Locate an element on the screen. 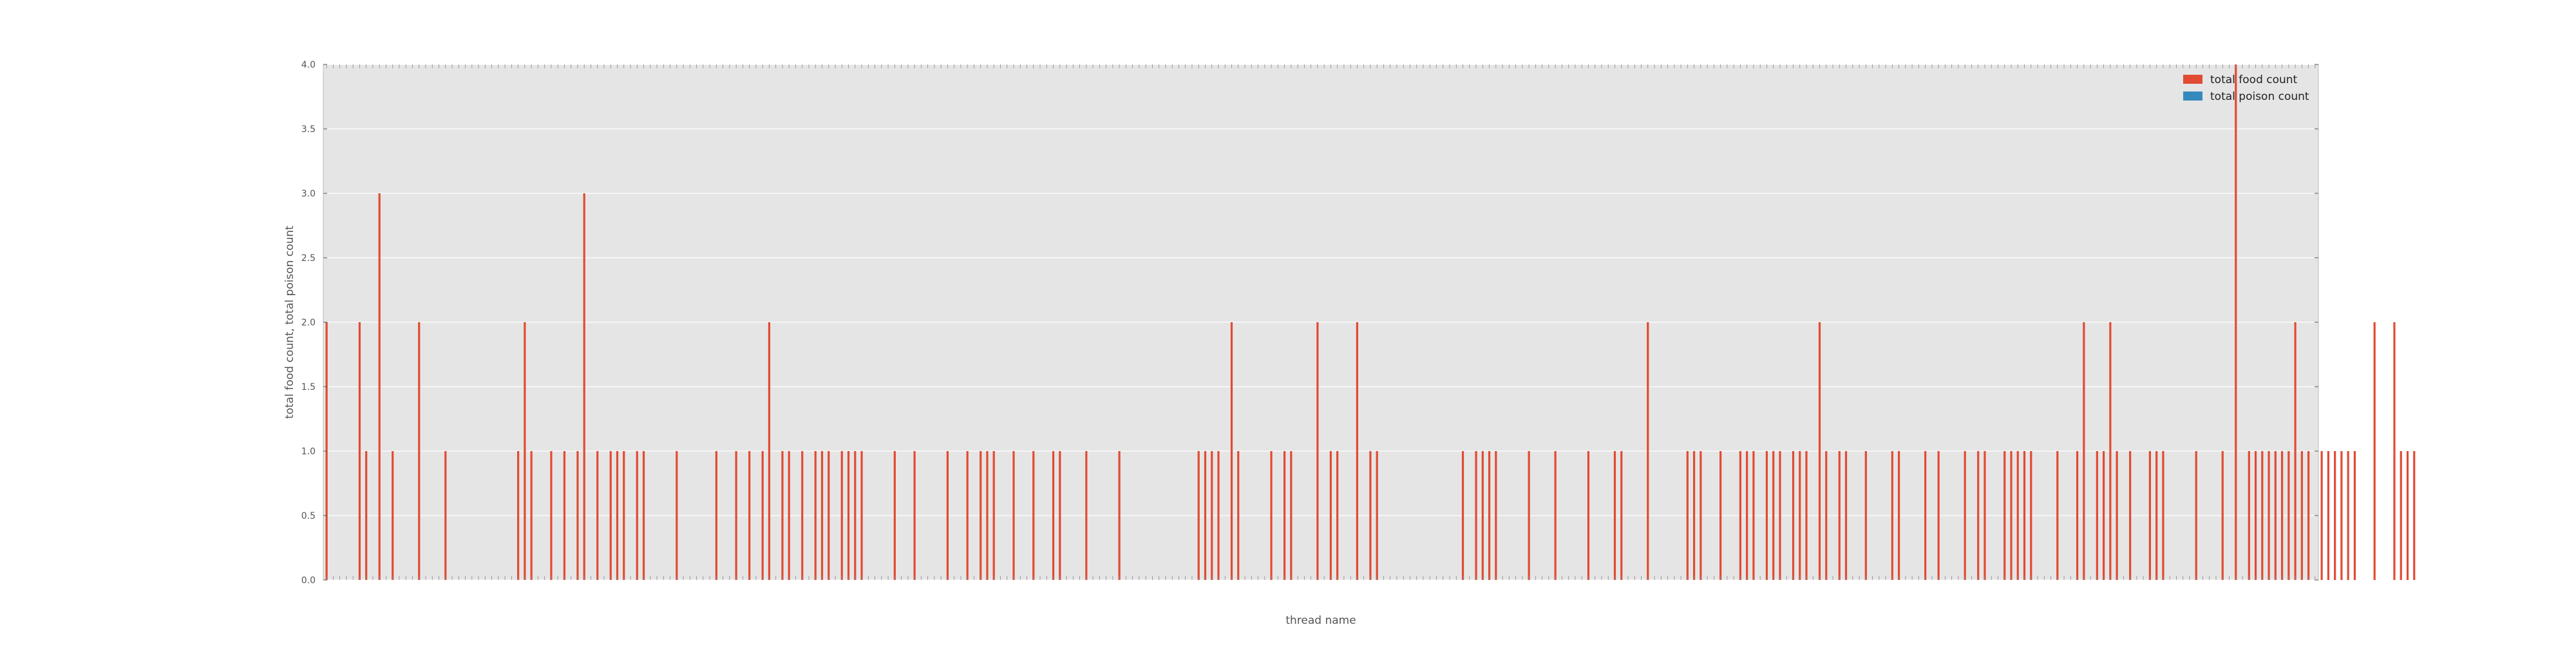 The width and height of the screenshot is (2576, 647). y-tick-label: 4.0 is located at coordinates (309, 65).